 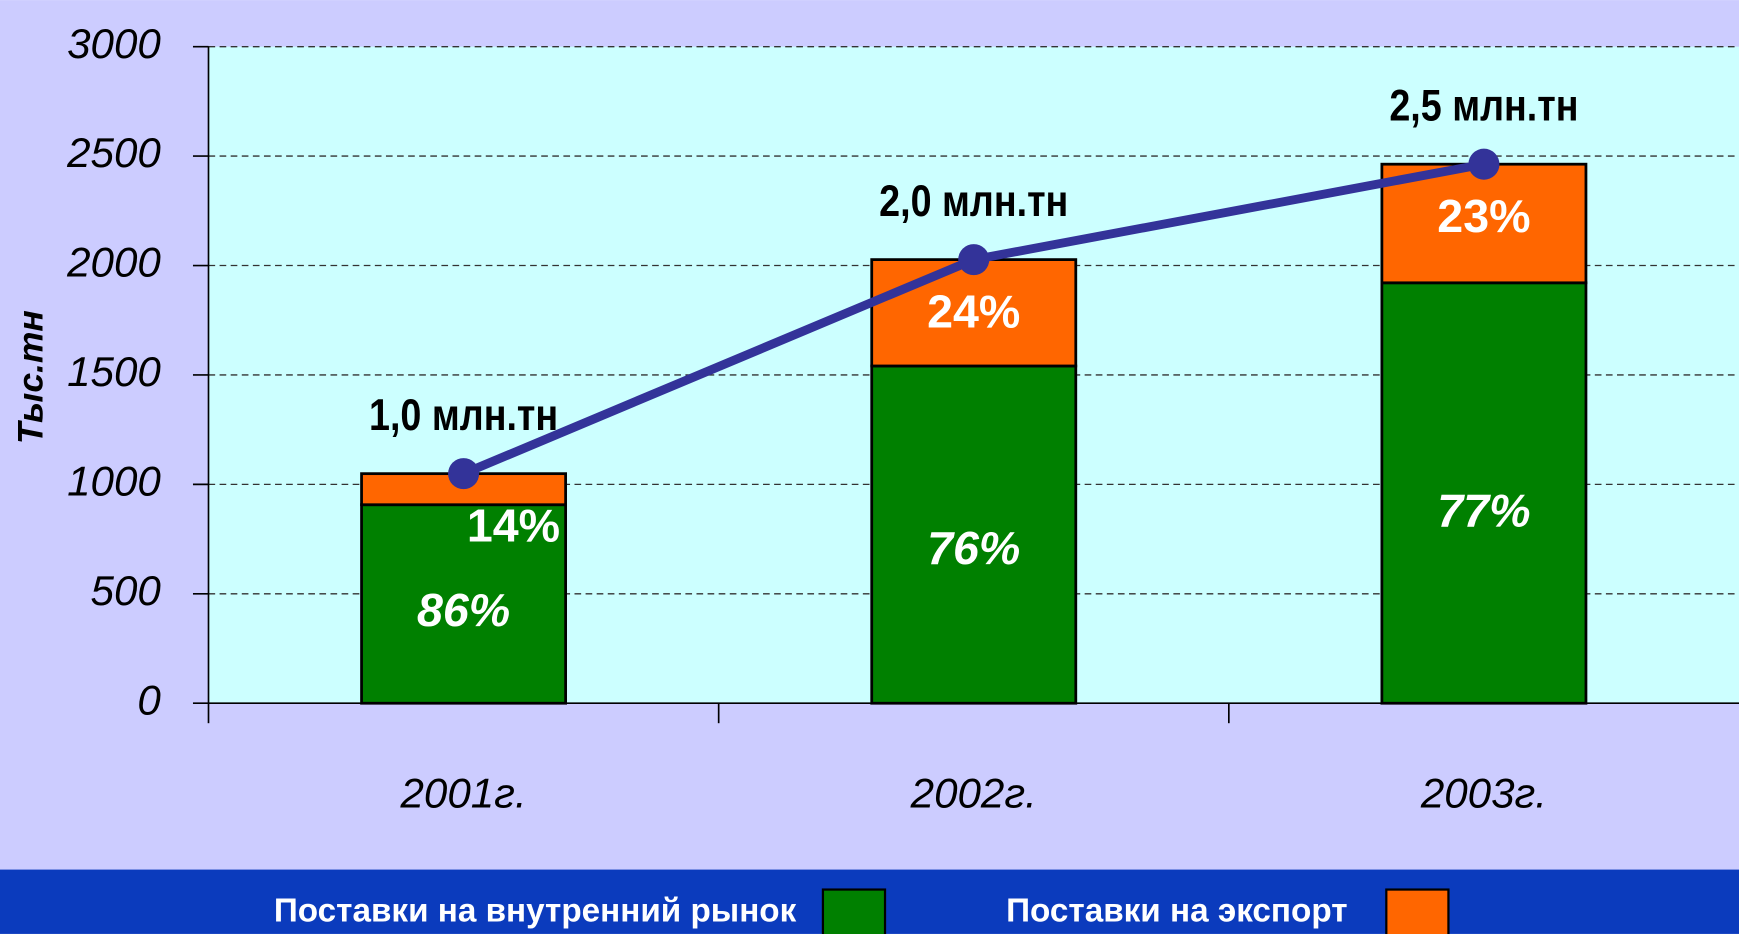 What do you see at coordinates (114, 481) in the screenshot?
I see `y-tick-label: 1000` at bounding box center [114, 481].